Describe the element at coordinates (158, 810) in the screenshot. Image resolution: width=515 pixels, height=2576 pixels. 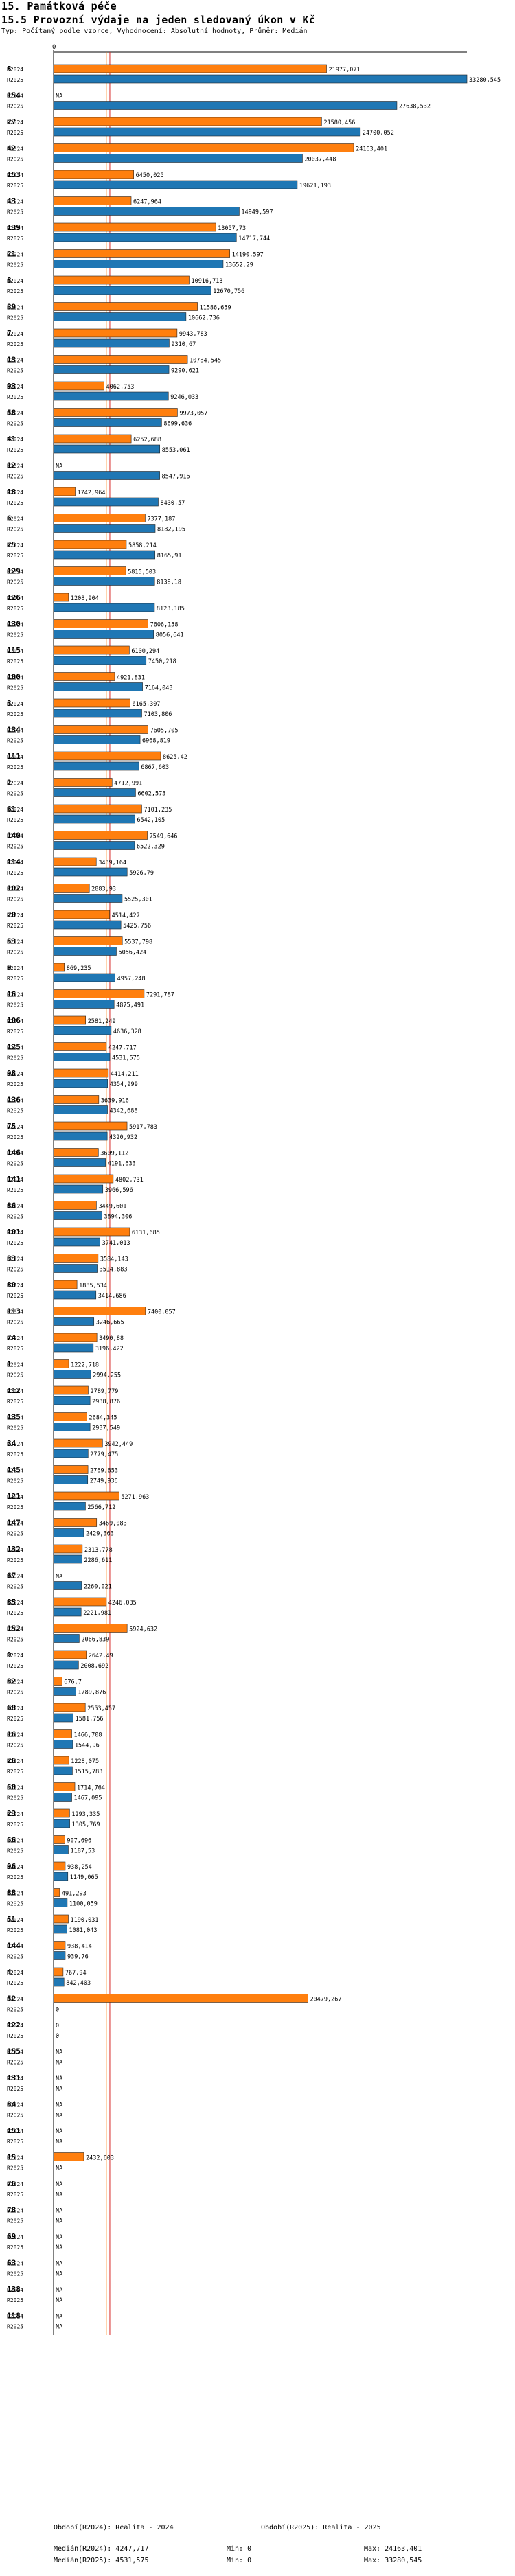
I see `data-label: 7101,235` at that location.